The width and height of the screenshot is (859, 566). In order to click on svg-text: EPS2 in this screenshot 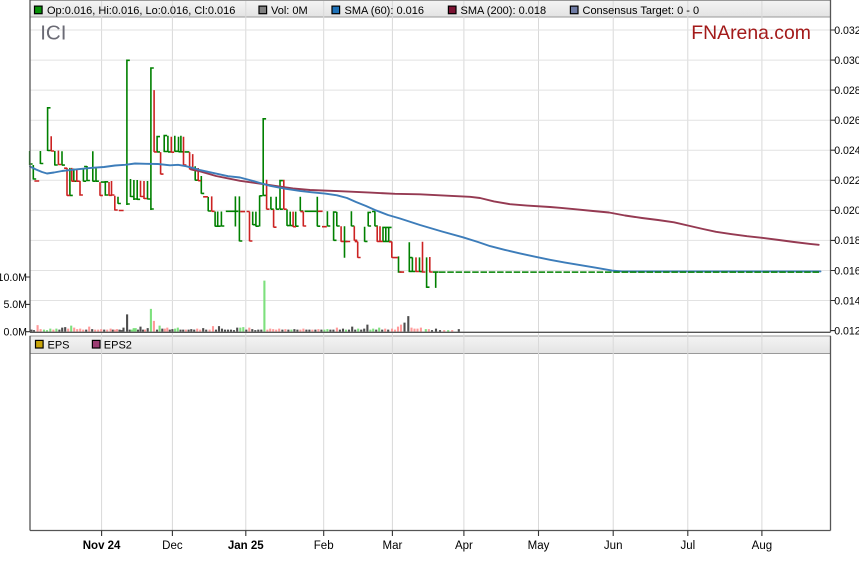, I will do `click(118, 345)`.